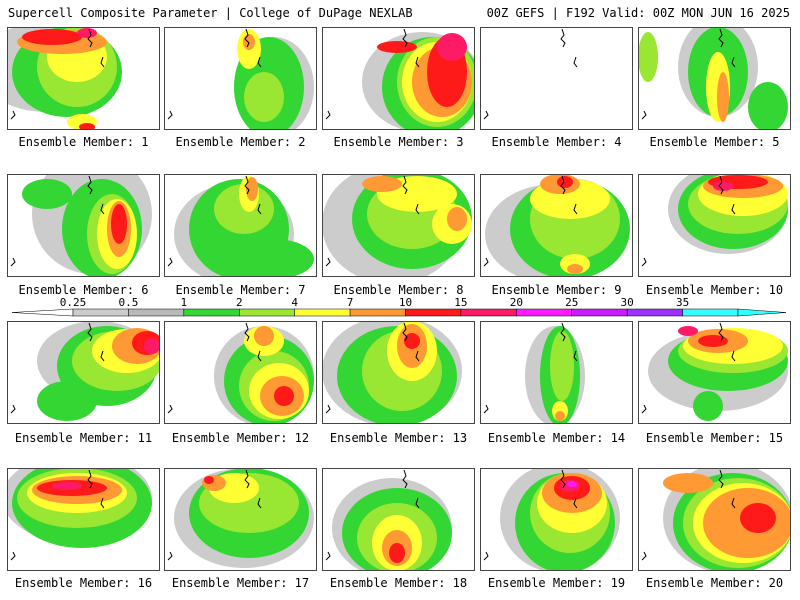 The width and height of the screenshot is (800, 600). Describe the element at coordinates (556, 290) in the screenshot. I see `ensemble-member-label: Ensemble Member: 9` at that location.